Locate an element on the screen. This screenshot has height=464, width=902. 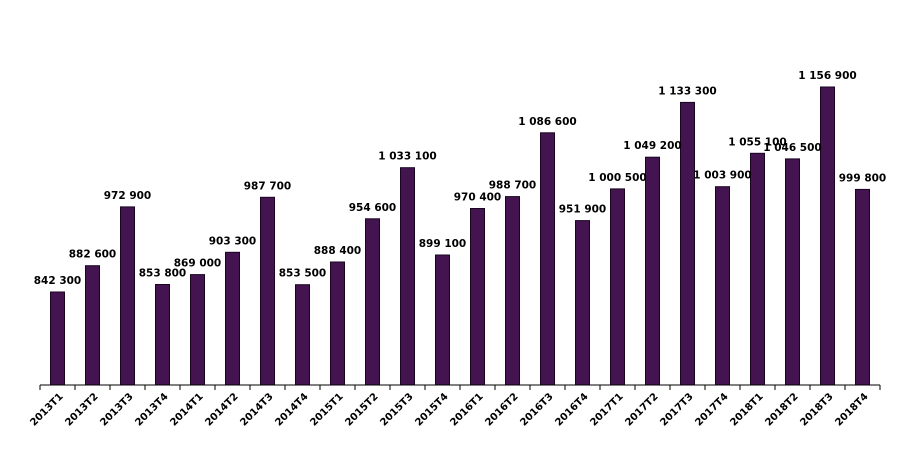
data-label-2018T4: 999 800 is located at coordinates (863, 178).